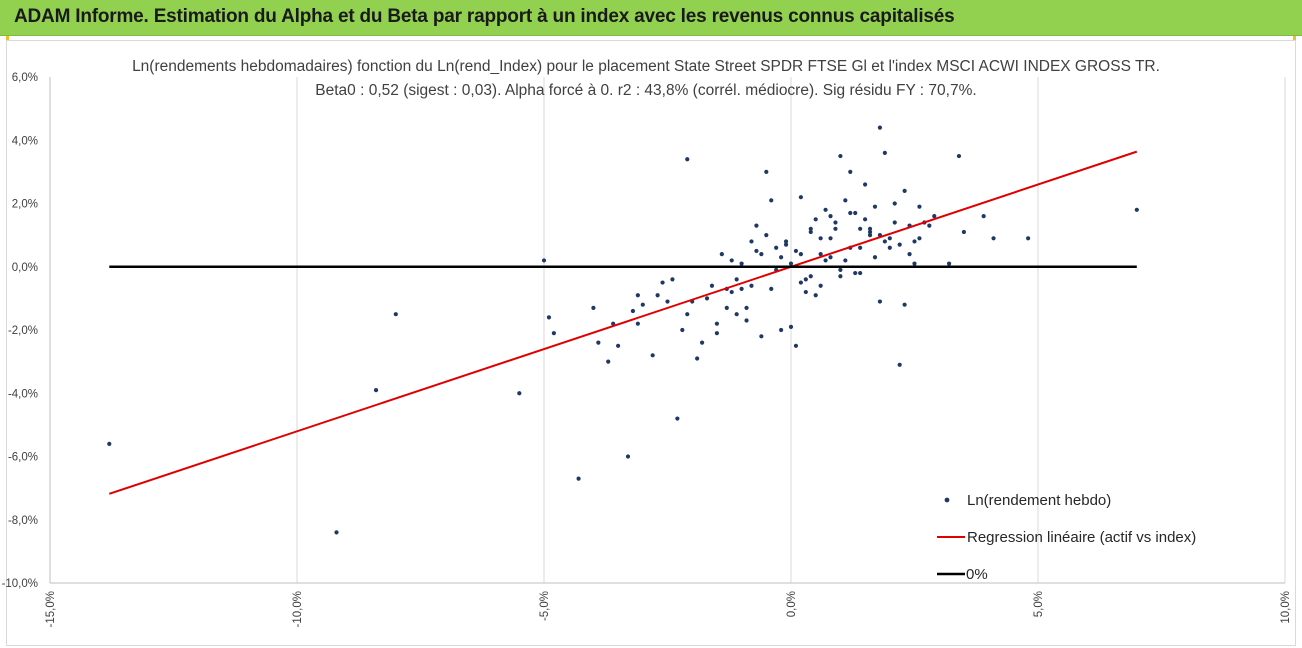  What do you see at coordinates (1286, 607) in the screenshot?
I see `x-tick-label: 10,0%` at bounding box center [1286, 607].